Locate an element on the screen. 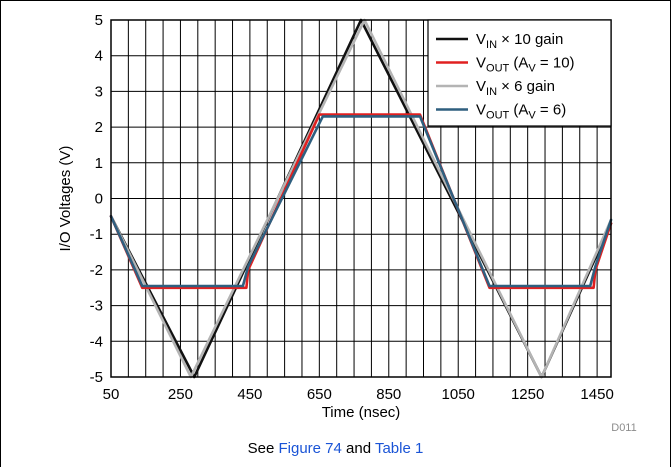  figure-74-link: Figure 74 is located at coordinates (310, 448).